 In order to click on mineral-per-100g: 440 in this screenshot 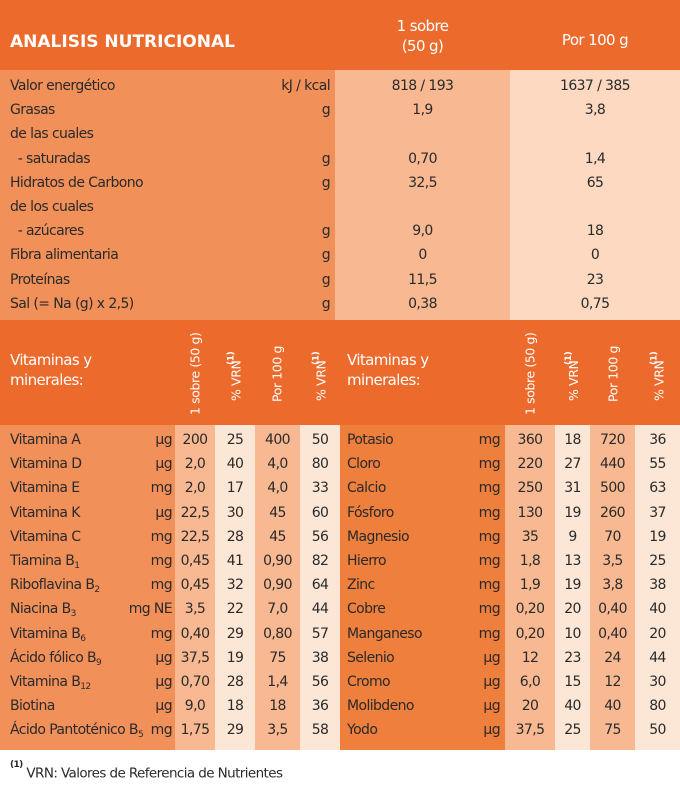, I will do `click(613, 464)`.